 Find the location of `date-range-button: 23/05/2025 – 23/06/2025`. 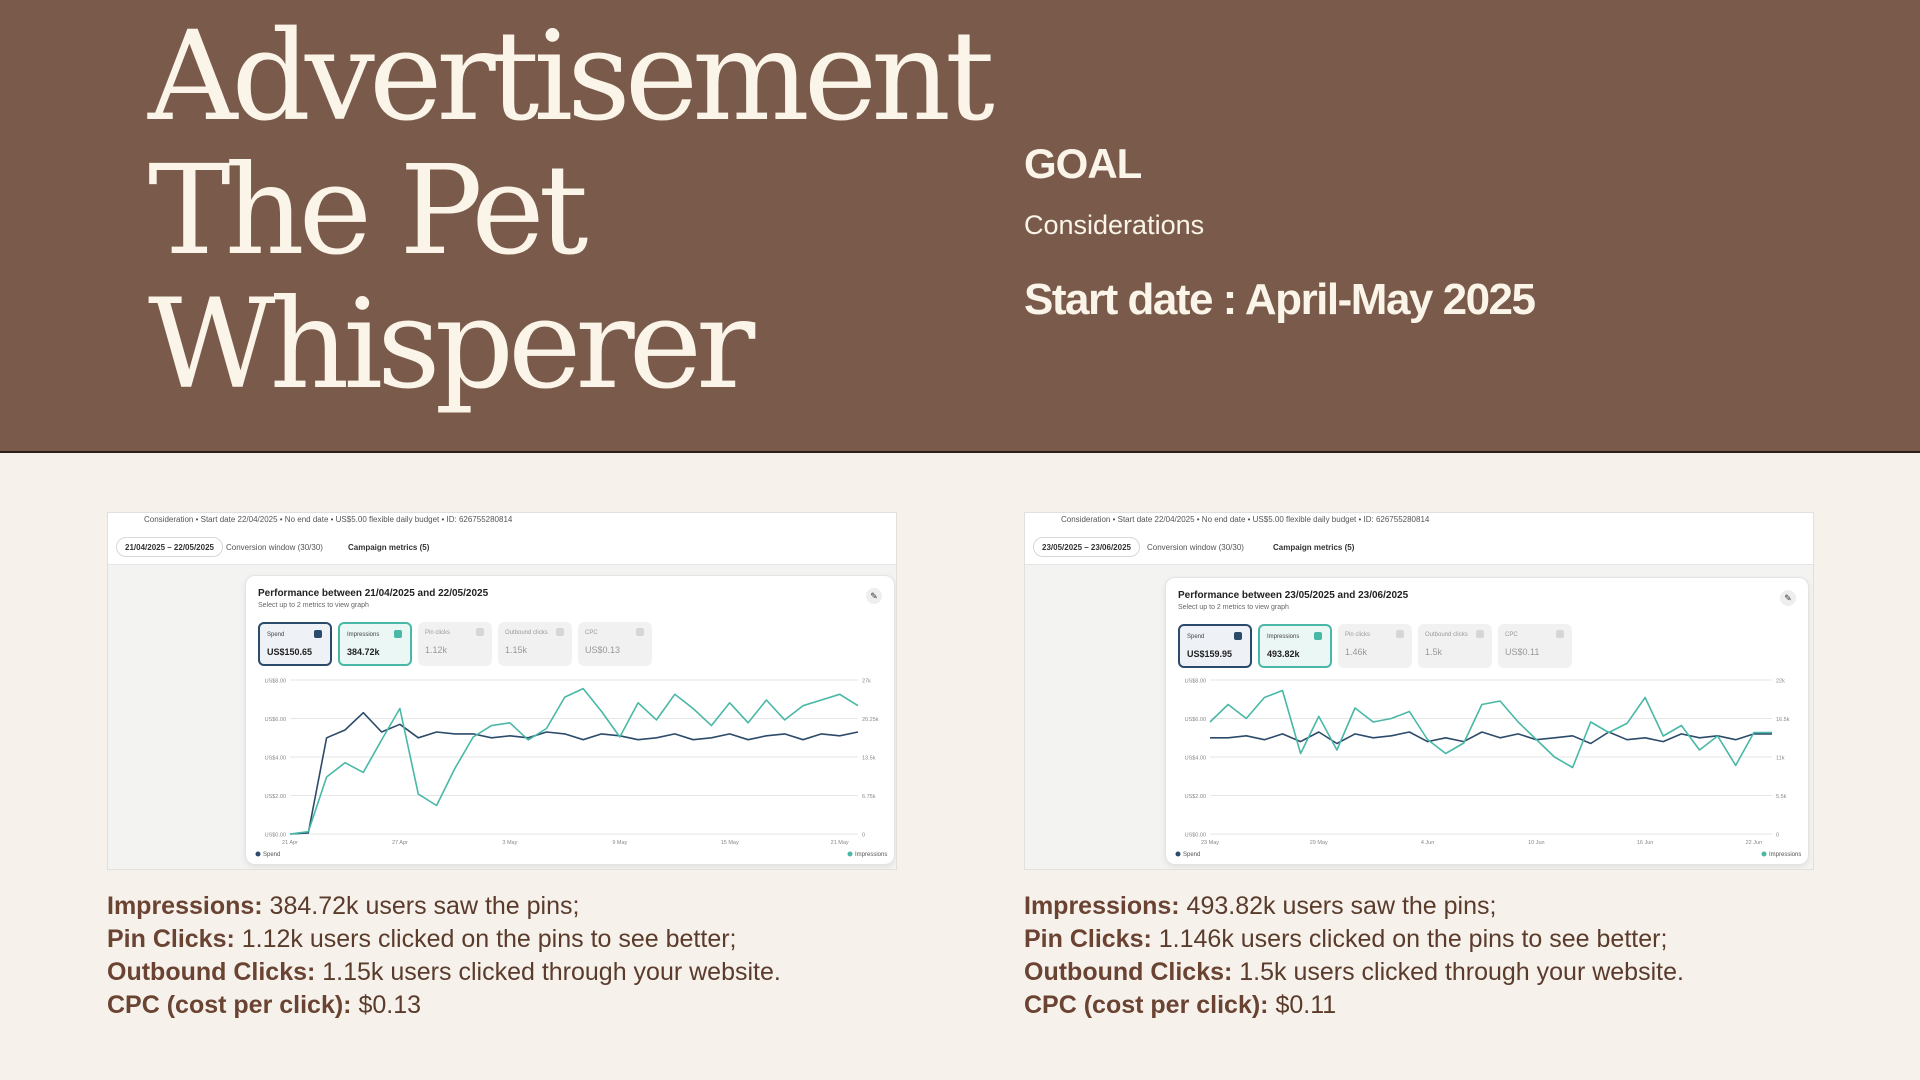

date-range-button: 23/05/2025 – 23/06/2025 is located at coordinates (1086, 547).